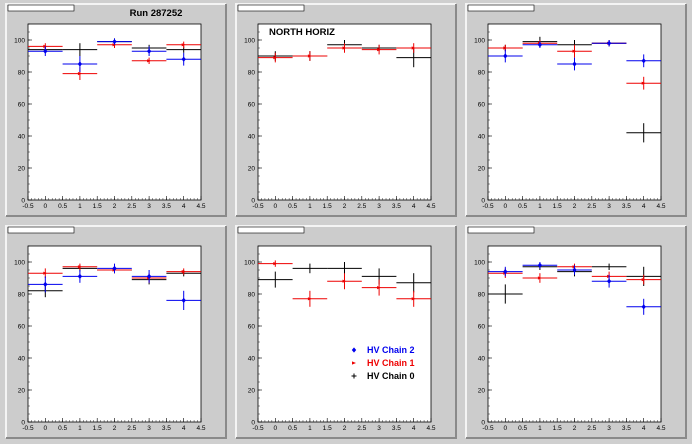 The height and width of the screenshot is (444, 692). Describe the element at coordinates (302, 32) in the screenshot. I see `region-label: NORTH HORIZ` at that location.